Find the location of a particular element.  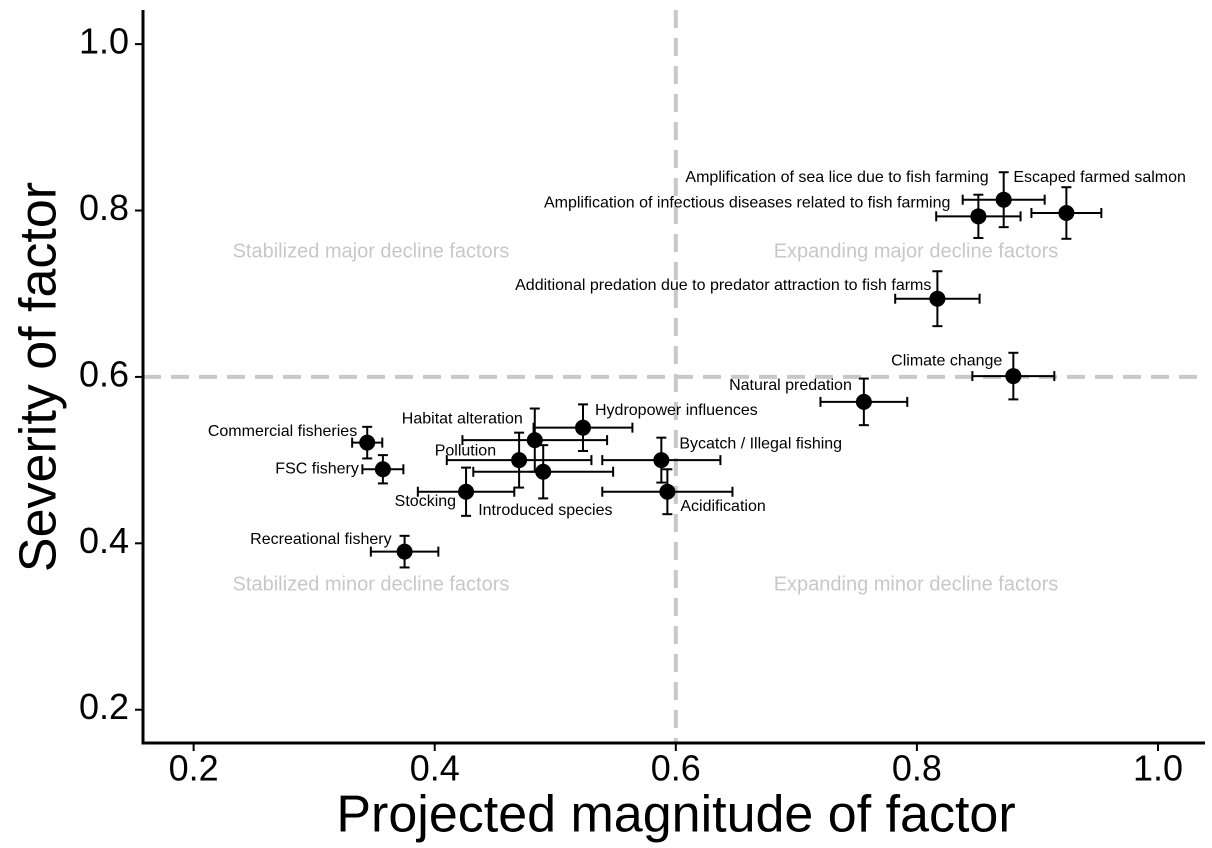

point-label: FSC fishery is located at coordinates (317, 468).